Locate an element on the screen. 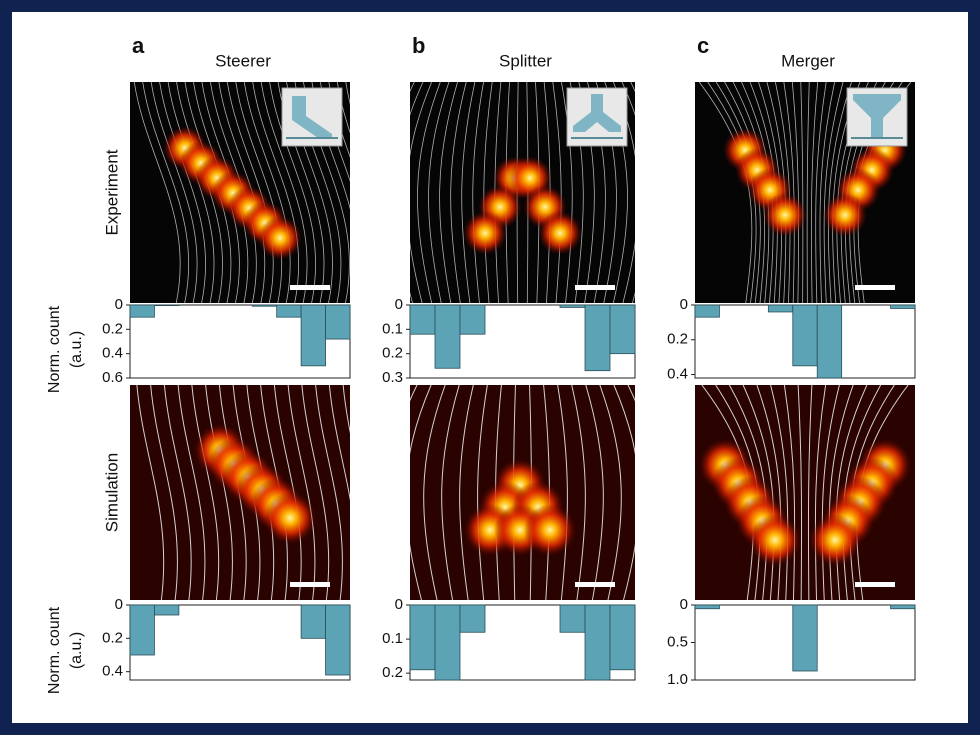 This screenshot has height=735, width=980. panel-title: Merger is located at coordinates (808, 60).